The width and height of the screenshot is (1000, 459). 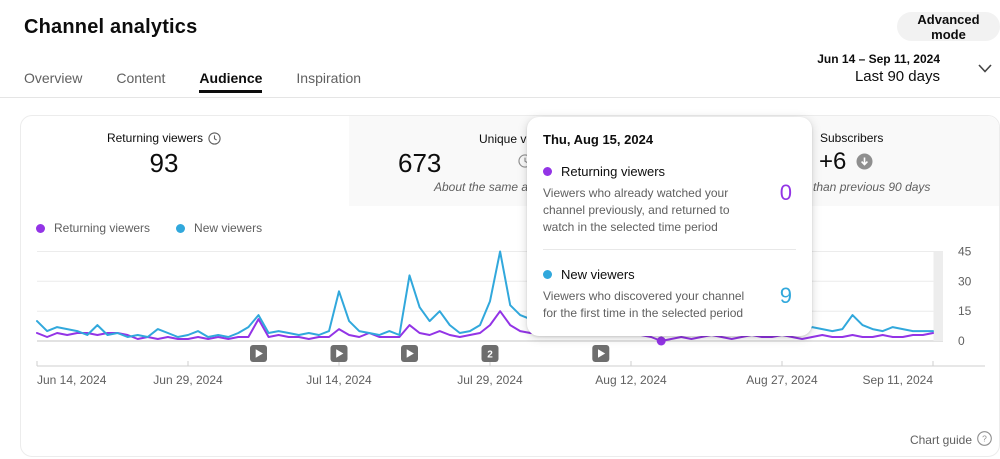 I want to click on metric-note-subscribers: than previous 90 days, so click(x=872, y=187).